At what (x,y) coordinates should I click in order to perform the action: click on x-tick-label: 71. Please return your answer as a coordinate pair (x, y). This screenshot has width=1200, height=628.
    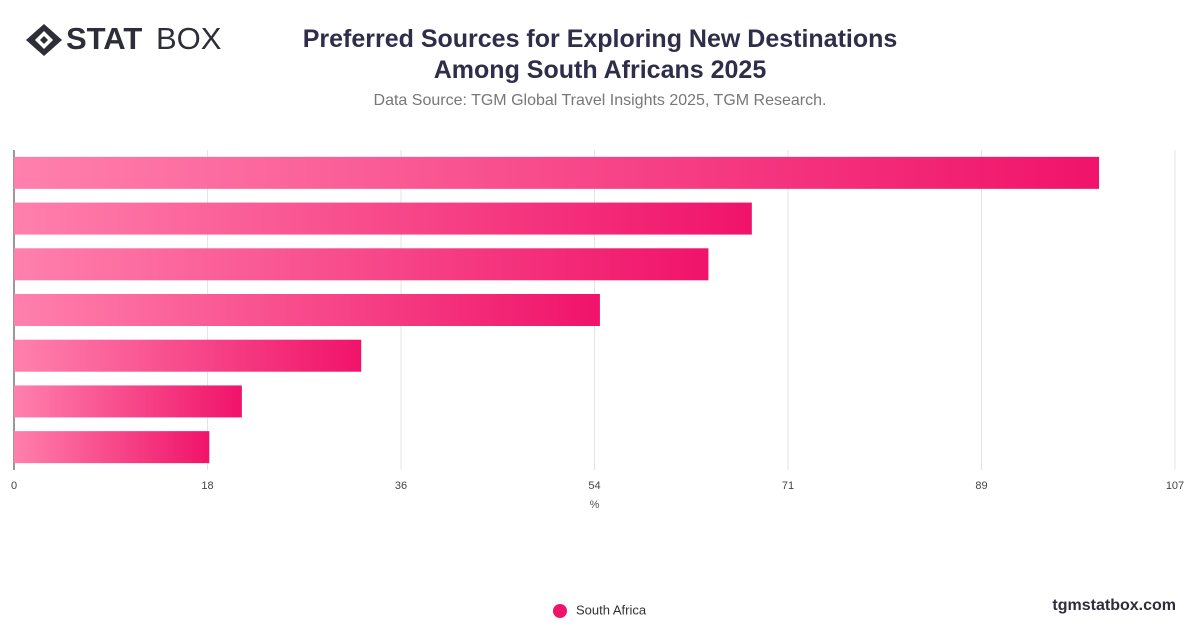
    Looking at the image, I should click on (788, 486).